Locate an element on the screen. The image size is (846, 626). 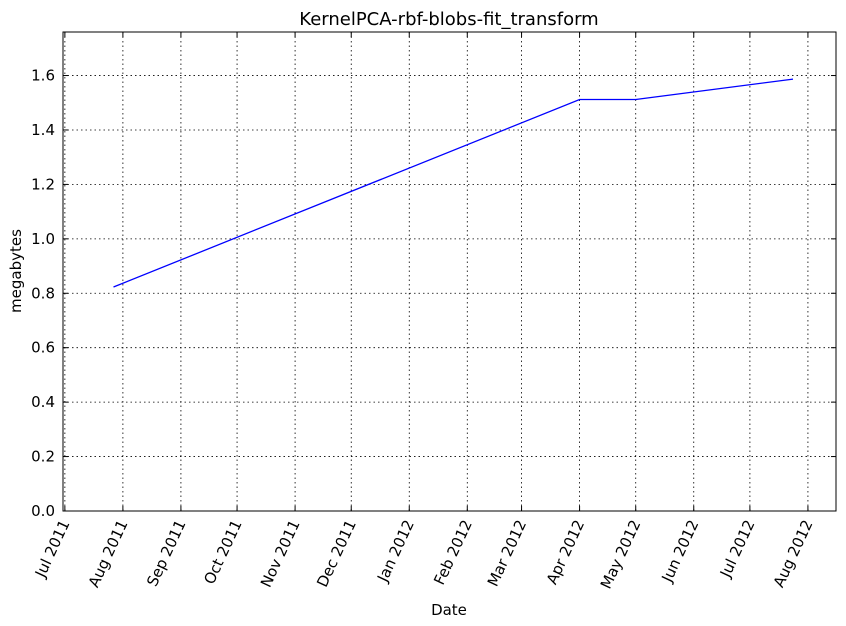
y-tick-label: 1.2 is located at coordinates (43, 184).